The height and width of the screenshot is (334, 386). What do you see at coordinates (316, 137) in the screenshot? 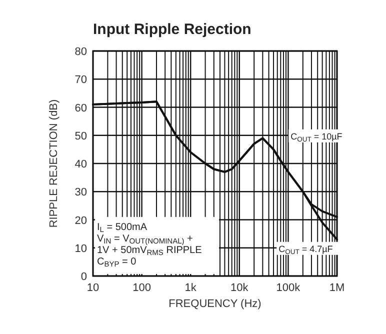
I see `series-label: C$_{OUT}$ = 10µF` at bounding box center [316, 137].